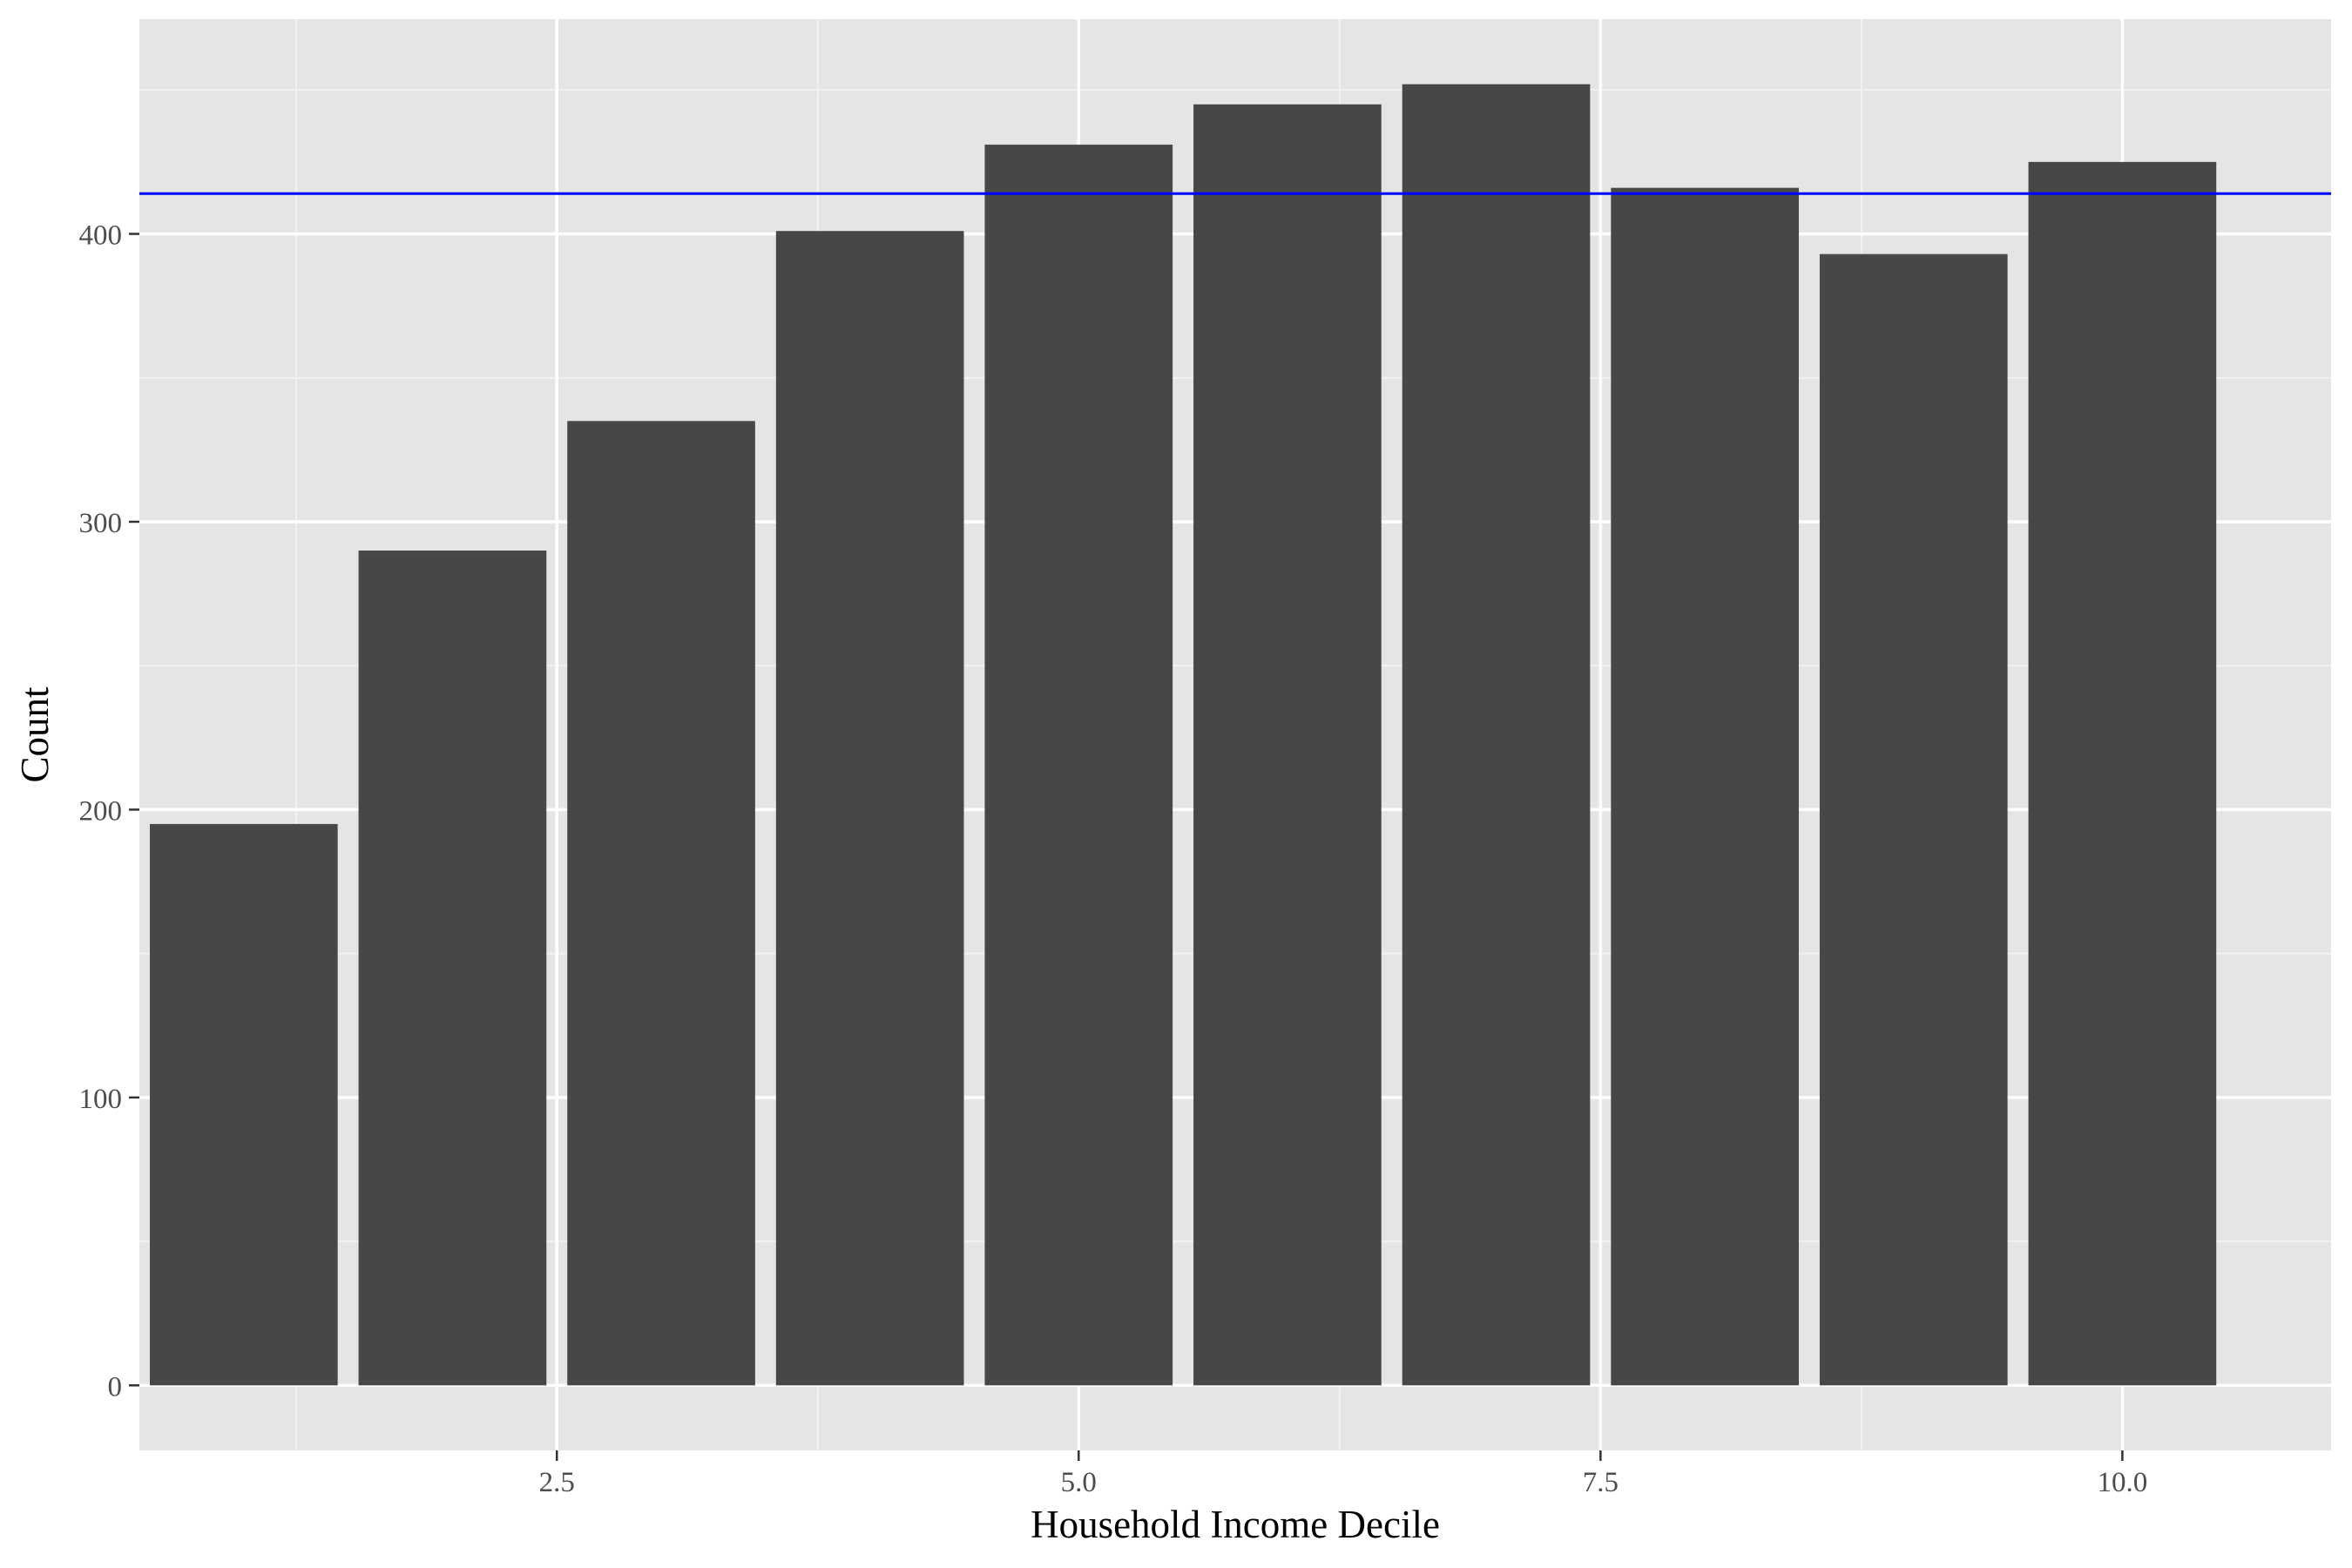  What do you see at coordinates (1079, 1482) in the screenshot?
I see `x-tick-label: 5.0` at bounding box center [1079, 1482].